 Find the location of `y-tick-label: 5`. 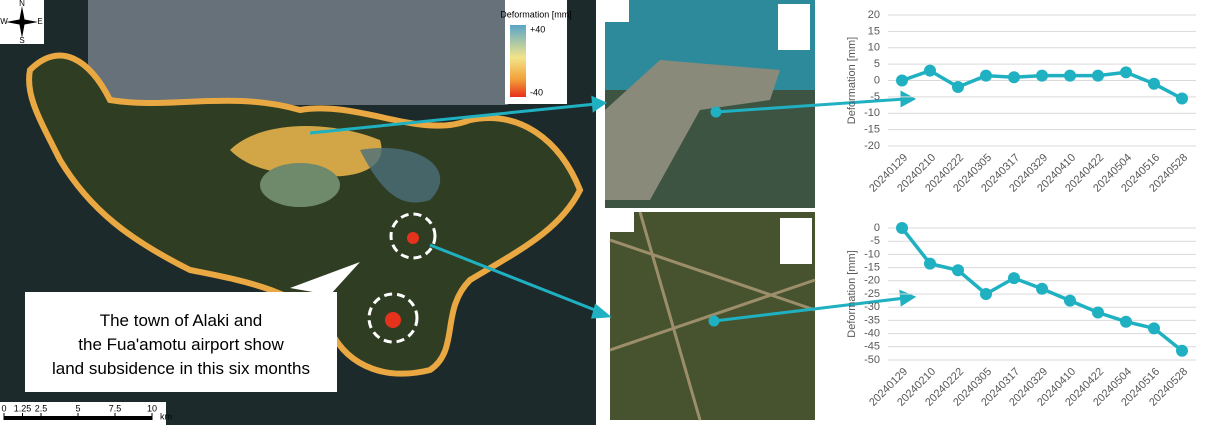

y-tick-label: 5 is located at coordinates (877, 64).